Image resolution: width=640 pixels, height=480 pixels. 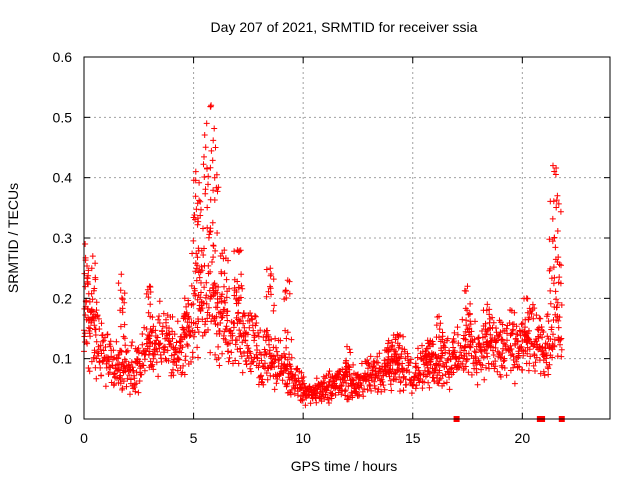 What do you see at coordinates (63, 359) in the screenshot?
I see `y-tick-label: 0.1` at bounding box center [63, 359].